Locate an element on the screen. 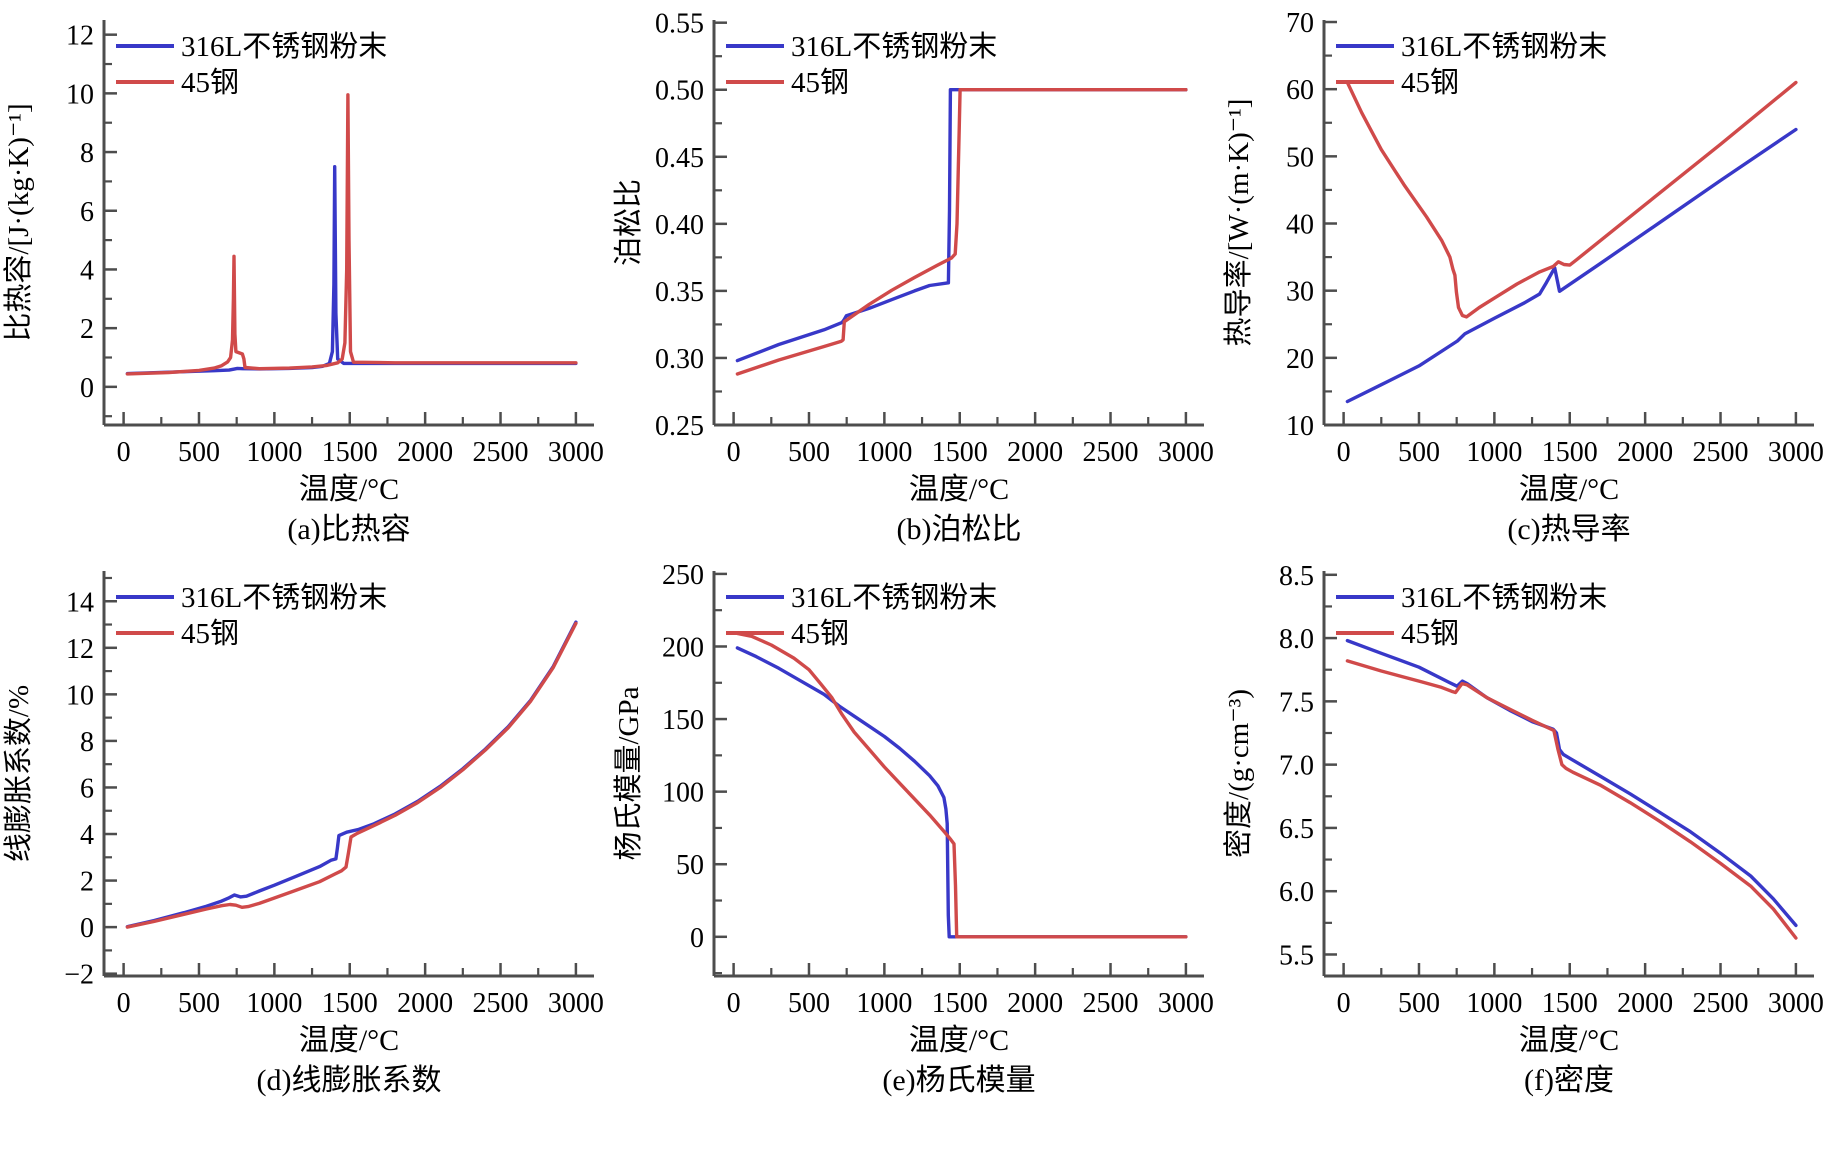 This screenshot has height=1150, width=1830. chart-c-caption: (c)热导率 is located at coordinates (1569, 529).